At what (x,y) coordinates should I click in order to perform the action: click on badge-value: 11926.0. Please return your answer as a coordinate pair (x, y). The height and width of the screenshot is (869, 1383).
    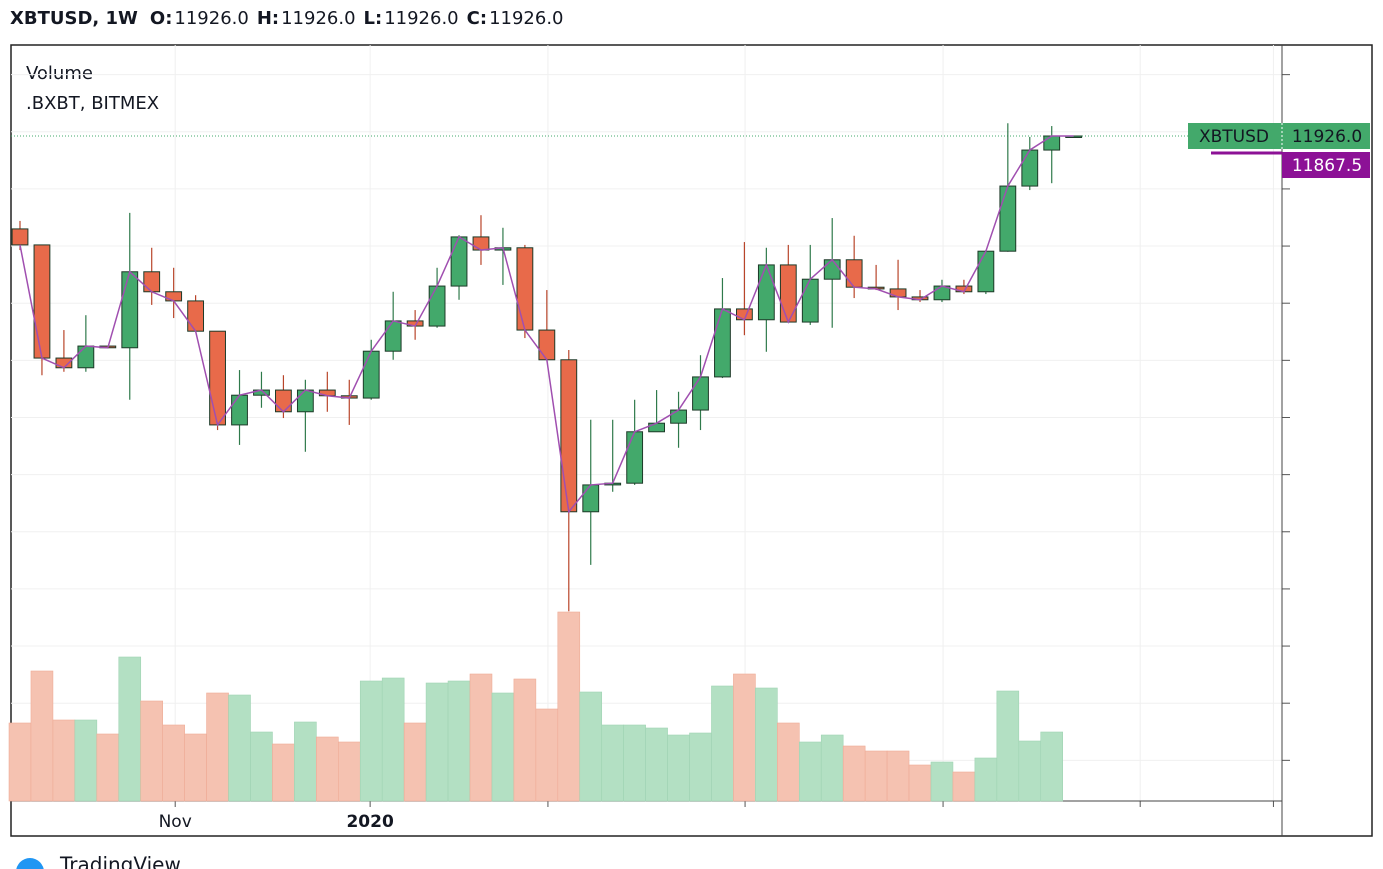
    Looking at the image, I should click on (1327, 137).